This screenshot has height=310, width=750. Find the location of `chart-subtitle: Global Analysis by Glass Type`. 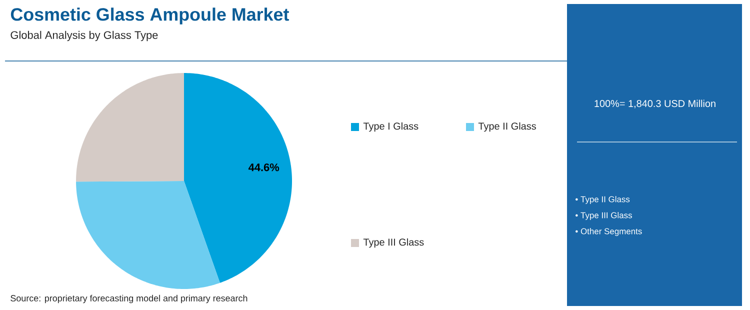

chart-subtitle: Global Analysis by Glass Type is located at coordinates (84, 36).